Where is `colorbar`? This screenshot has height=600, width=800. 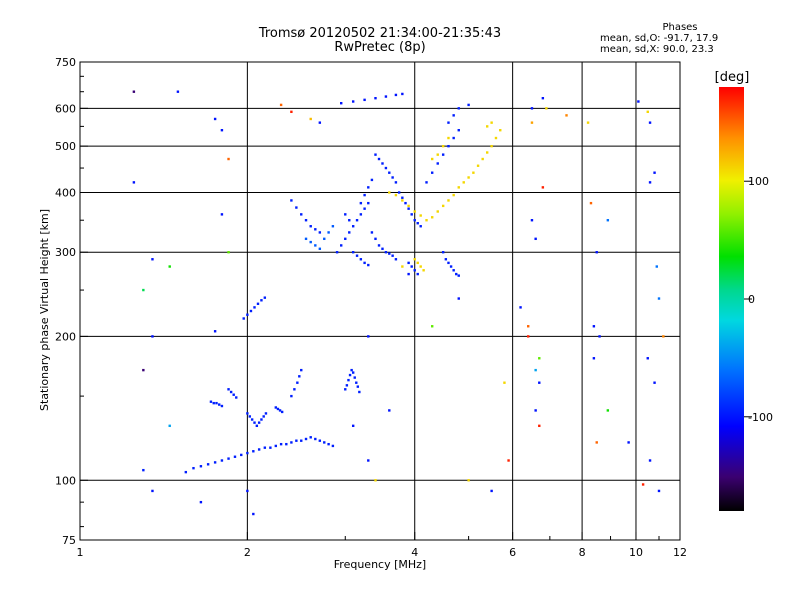 colorbar is located at coordinates (731, 299).